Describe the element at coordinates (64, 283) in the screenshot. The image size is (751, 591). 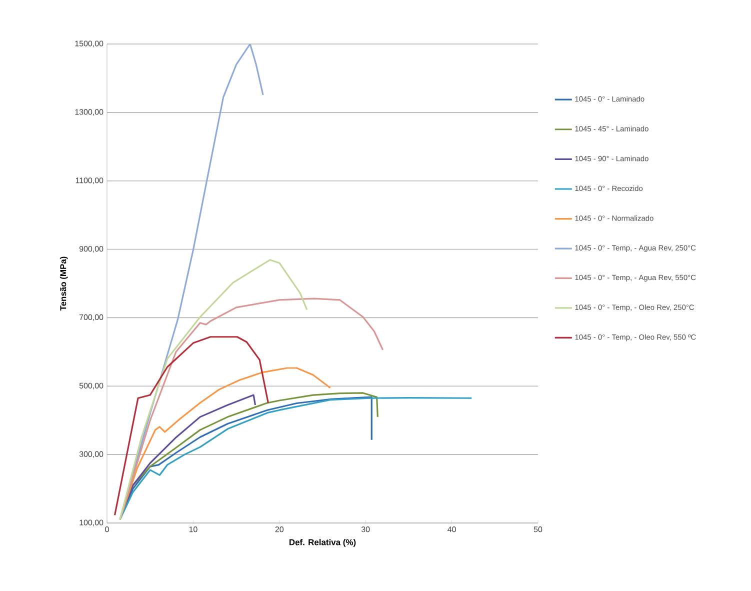
I see `y-axis-title: Tensão (MPa)` at that location.